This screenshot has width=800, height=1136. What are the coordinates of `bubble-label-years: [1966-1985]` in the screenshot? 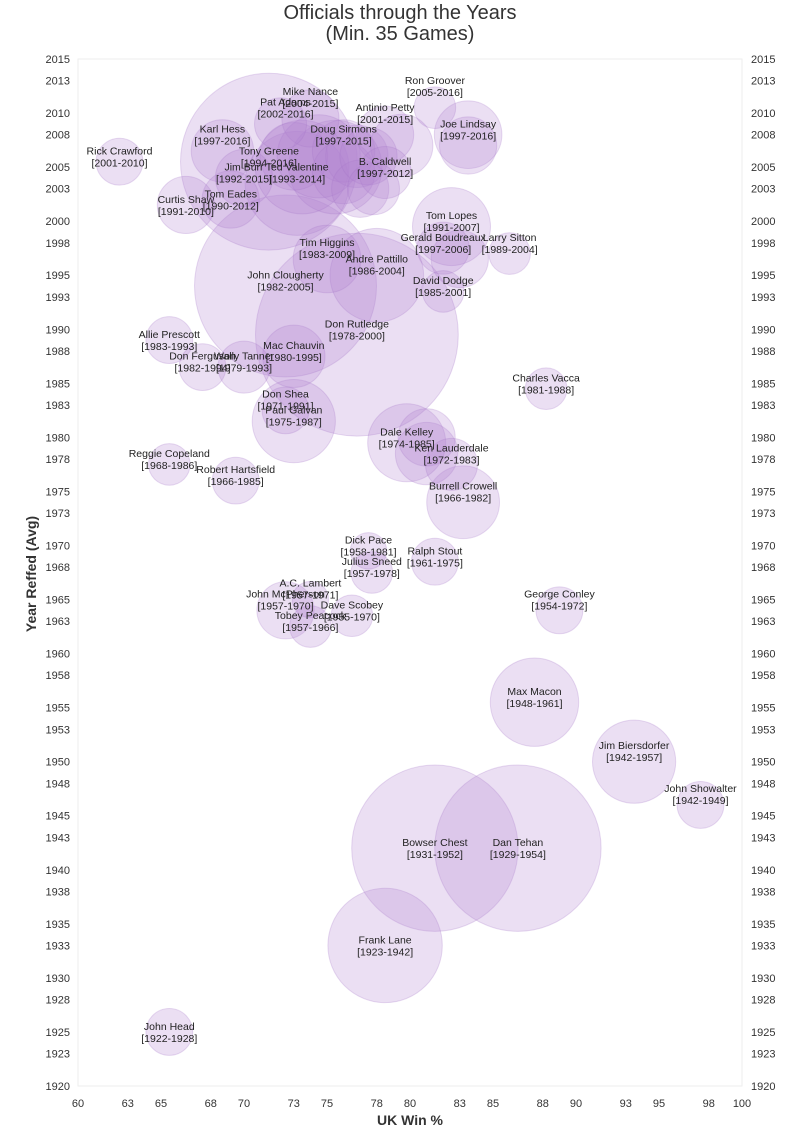 It's located at (236, 482).